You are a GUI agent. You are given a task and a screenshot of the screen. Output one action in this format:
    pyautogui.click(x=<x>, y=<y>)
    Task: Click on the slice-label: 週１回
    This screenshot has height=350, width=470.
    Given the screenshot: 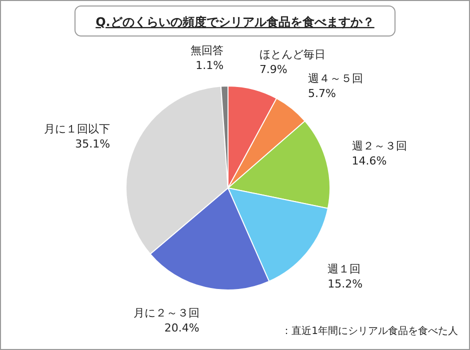 What is the action you would take?
    pyautogui.click(x=344, y=269)
    